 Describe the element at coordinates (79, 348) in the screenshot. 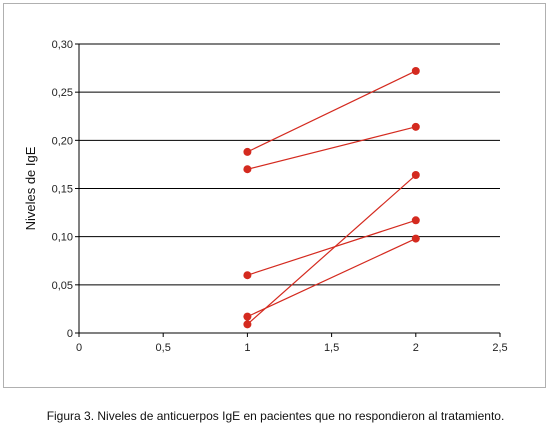

I see `x-tick-label: 0` at that location.